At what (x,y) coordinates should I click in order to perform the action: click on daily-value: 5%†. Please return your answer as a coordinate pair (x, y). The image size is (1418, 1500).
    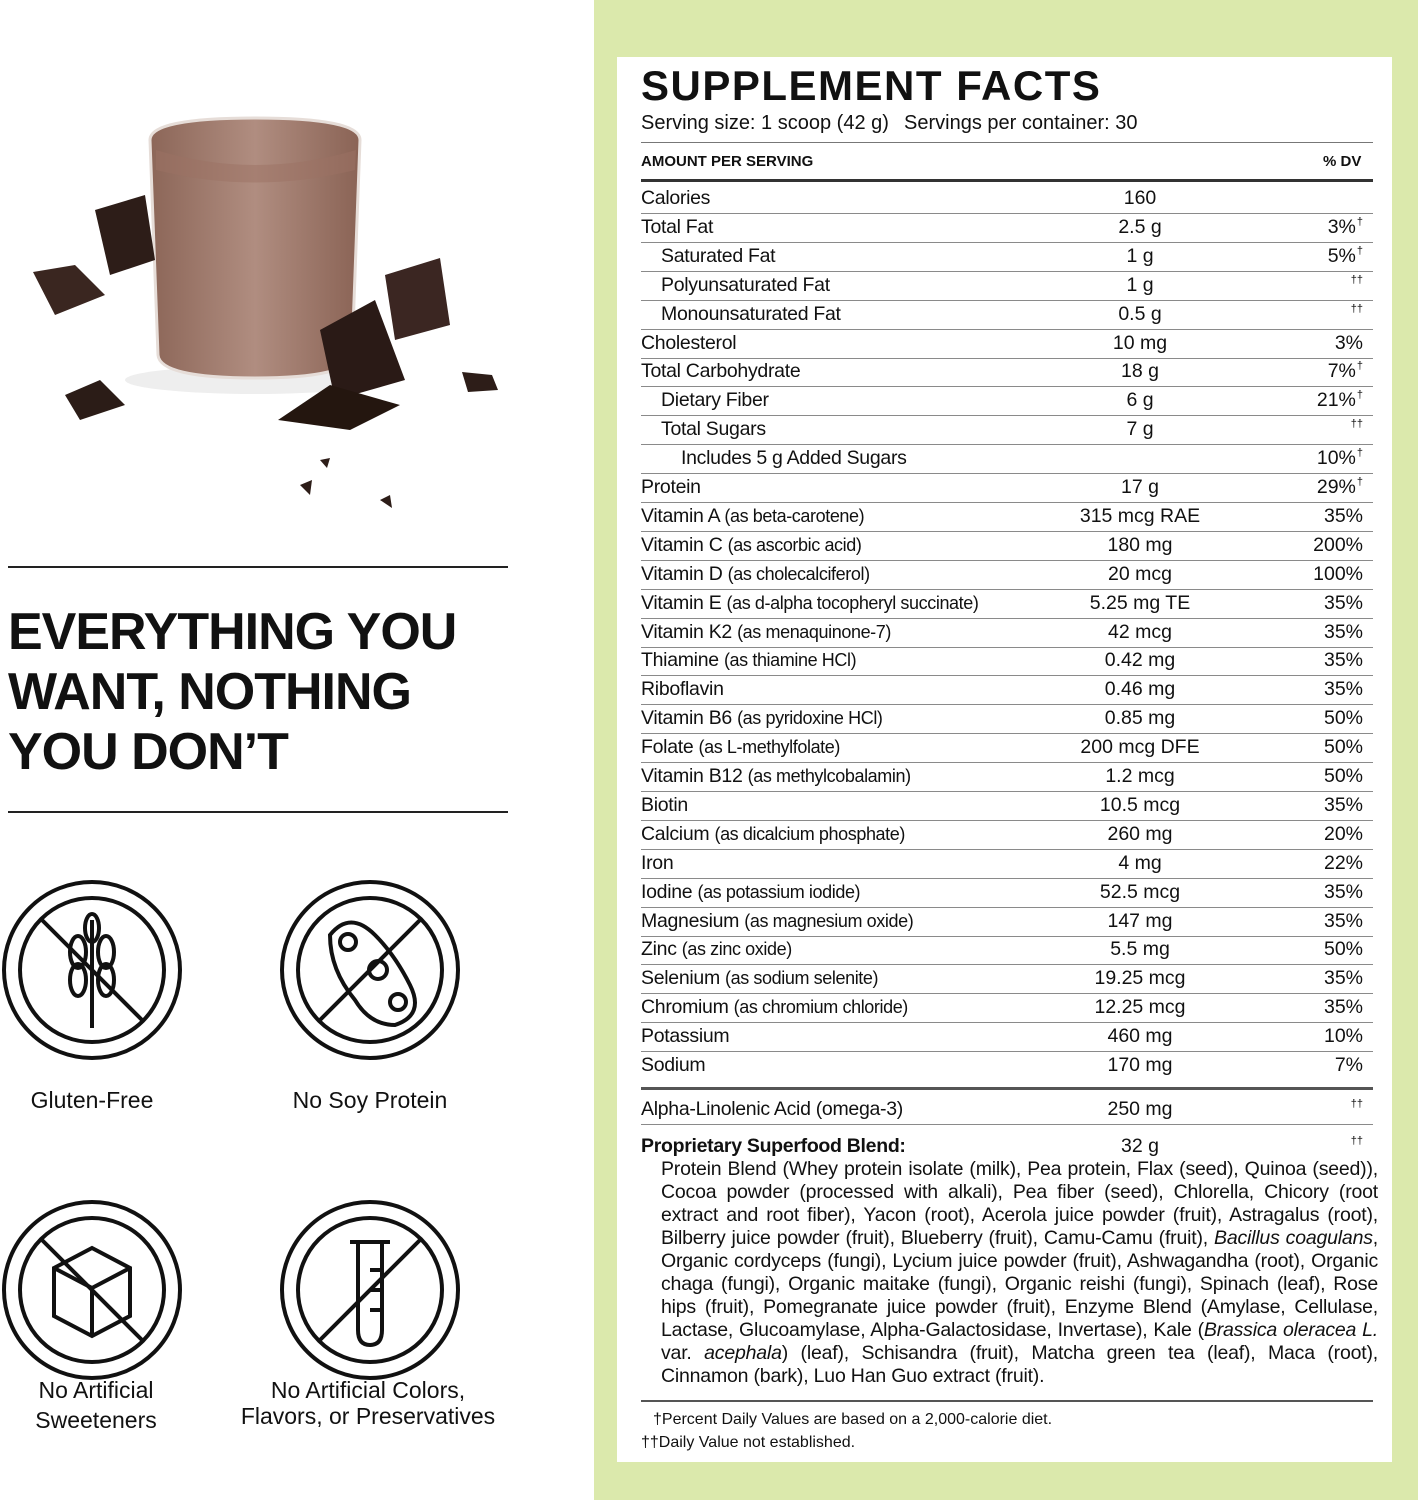
    Looking at the image, I should click on (1345, 256).